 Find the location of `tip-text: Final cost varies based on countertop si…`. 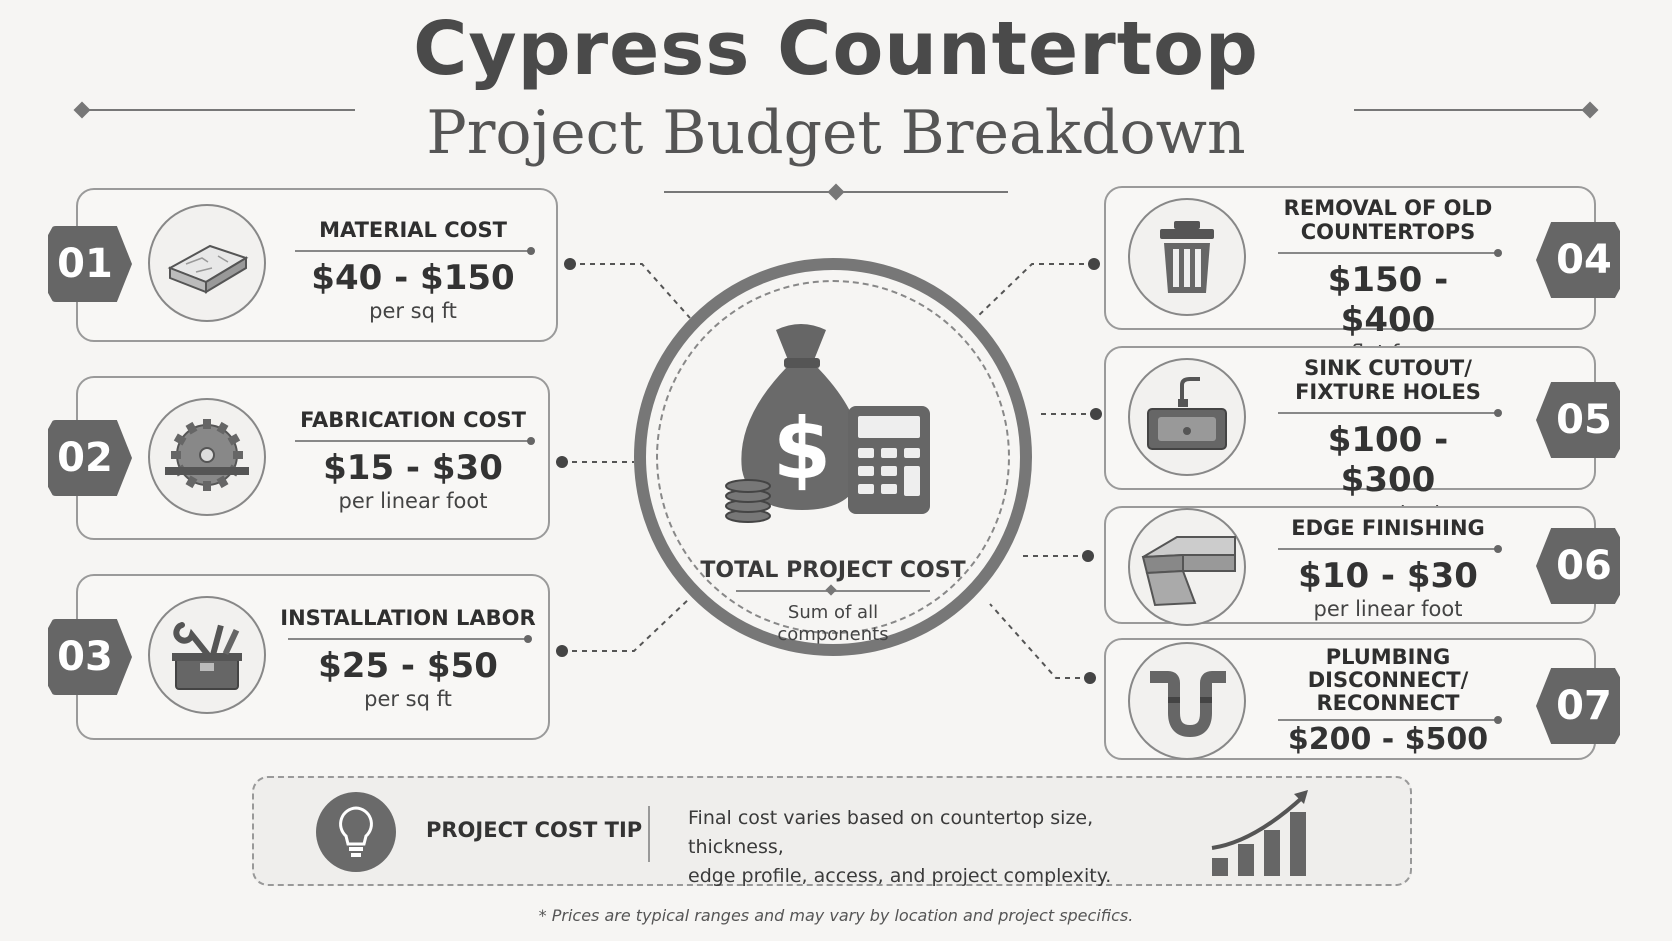

tip-text: Final cost varies based on countertop si… is located at coordinates (900, 847).